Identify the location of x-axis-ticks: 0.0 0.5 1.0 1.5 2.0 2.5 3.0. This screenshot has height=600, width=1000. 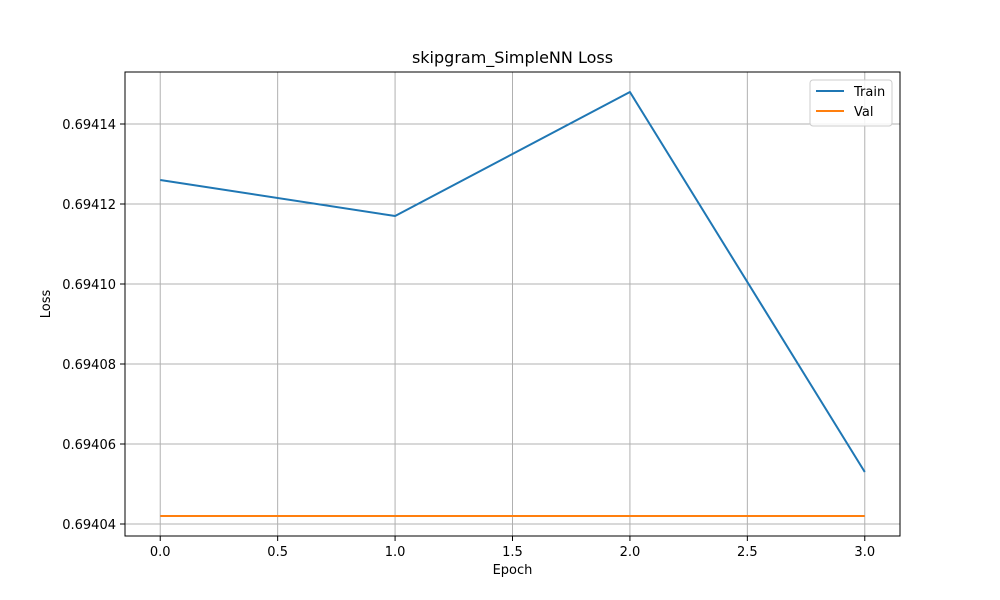
(512, 548).